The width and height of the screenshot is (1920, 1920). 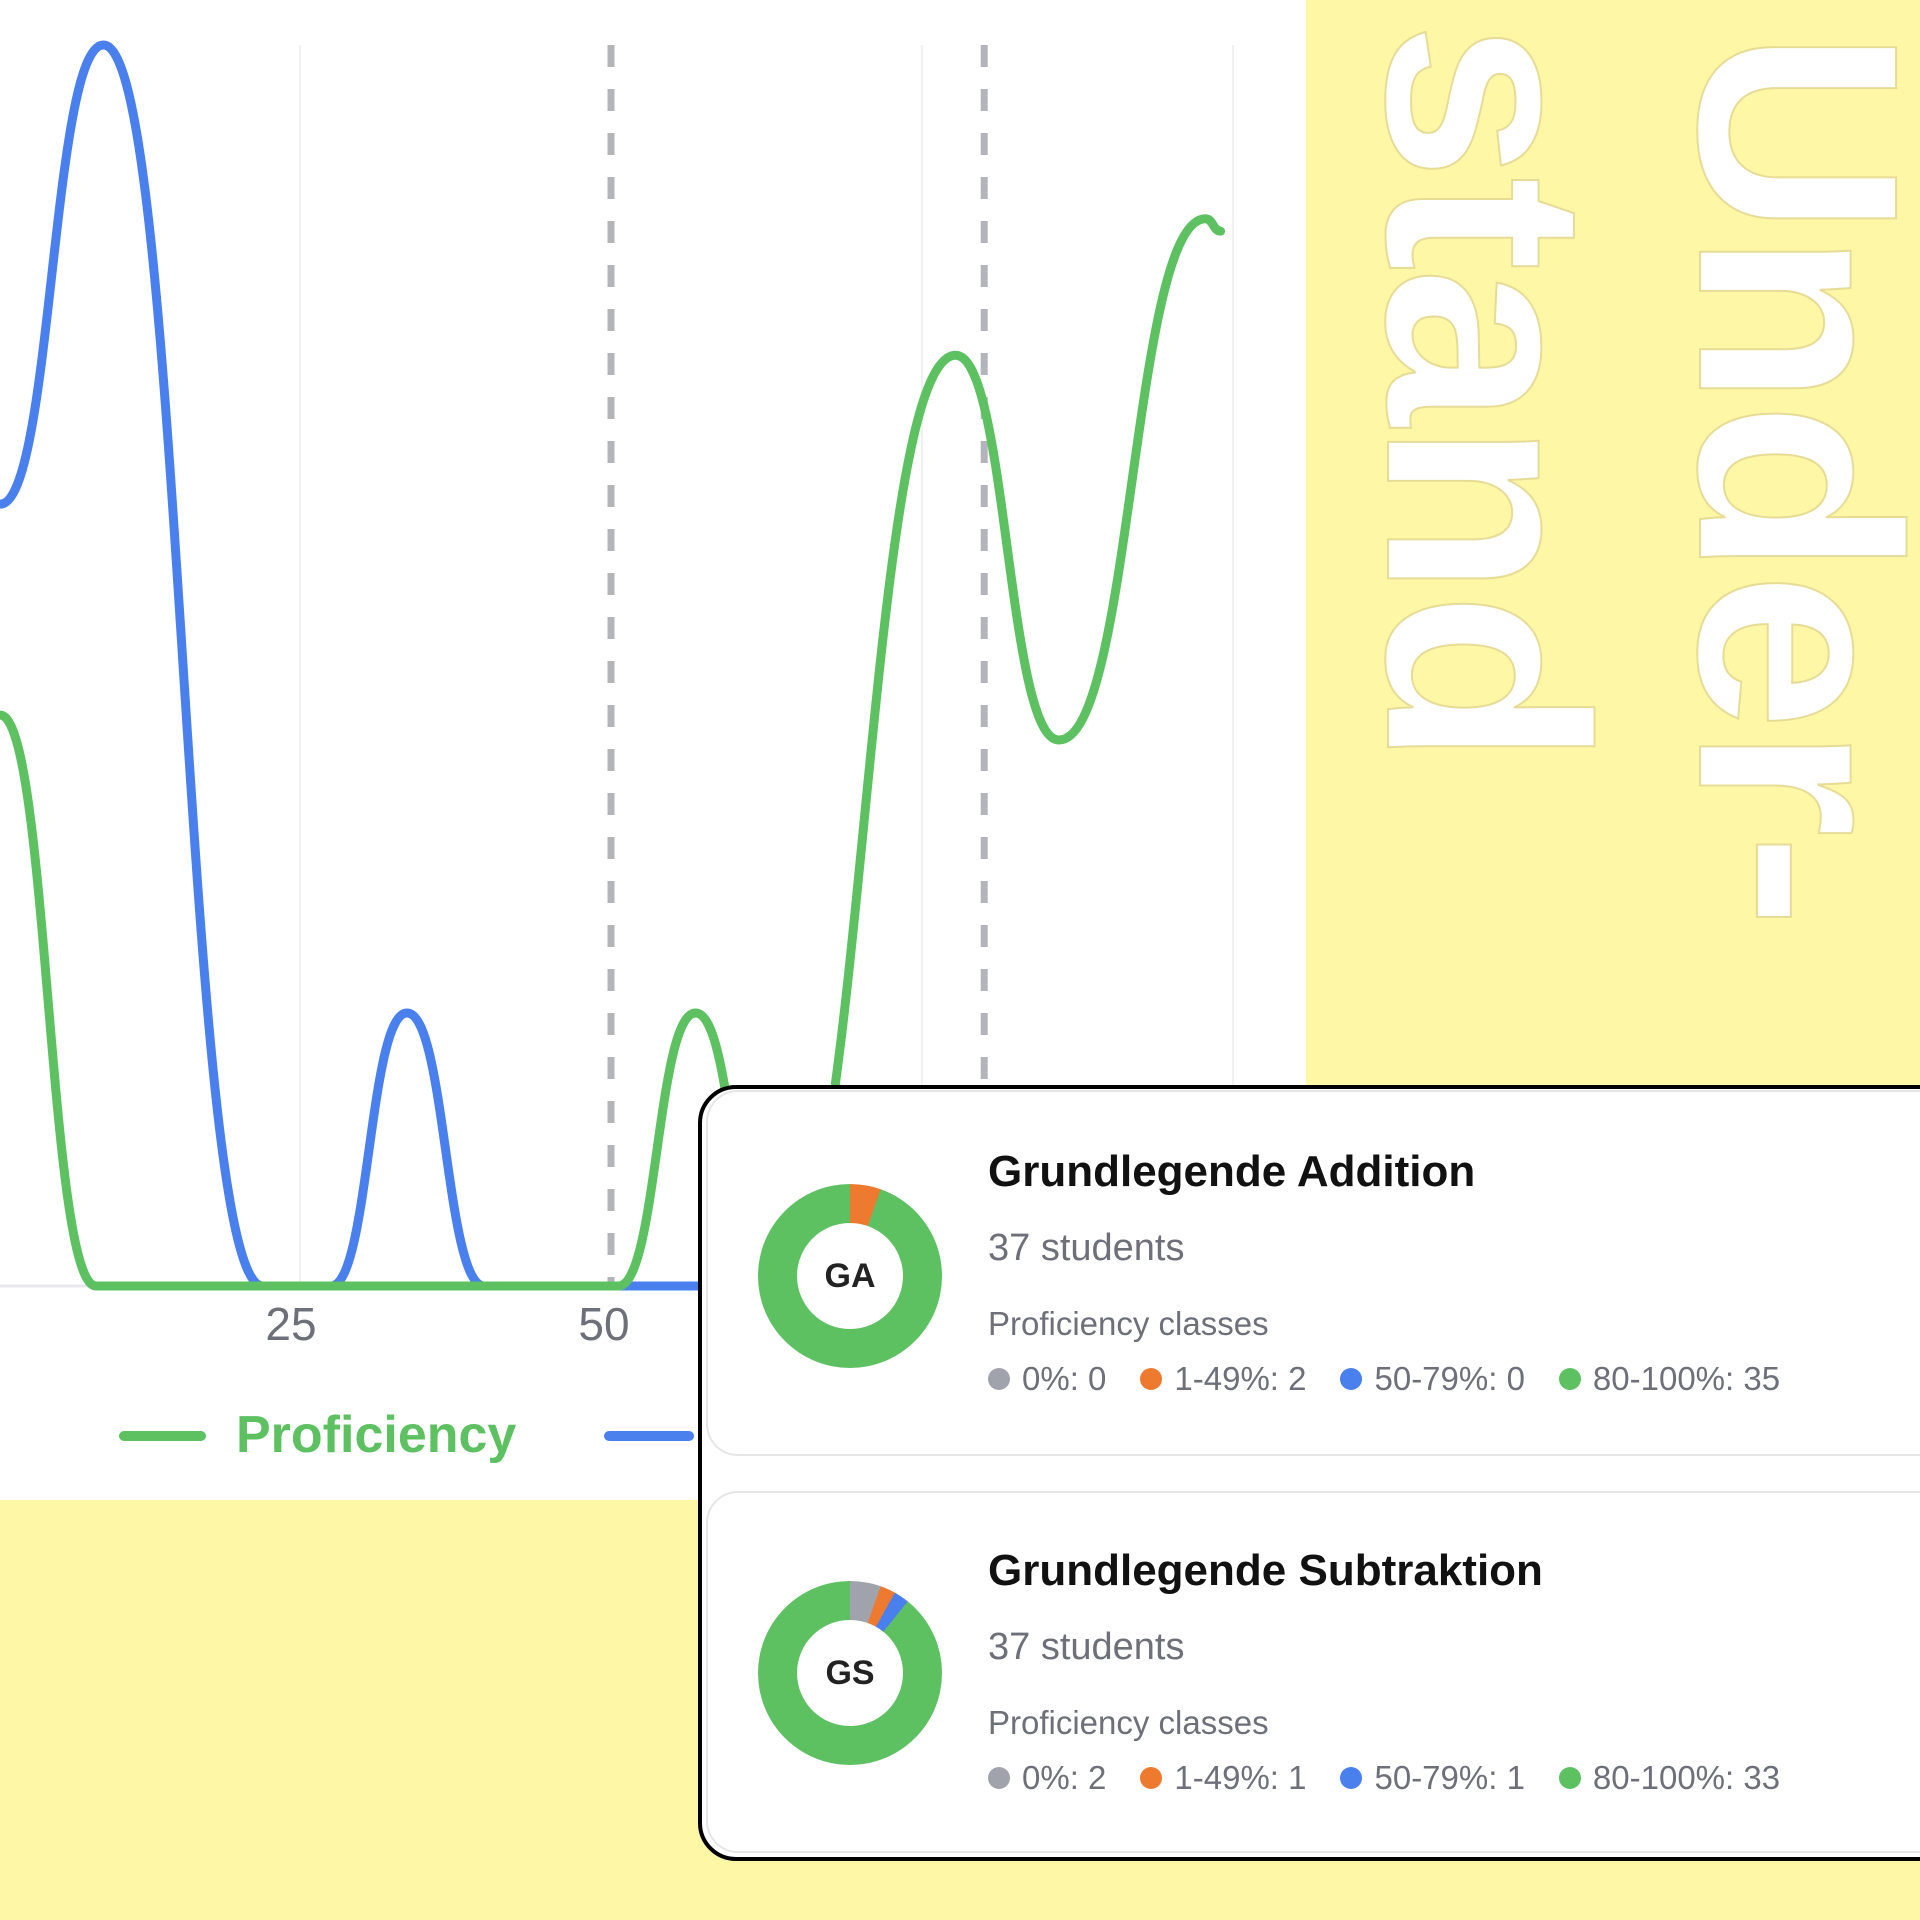 What do you see at coordinates (1240, 1378) in the screenshot?
I see `legend-label: 1-49%: 2` at bounding box center [1240, 1378].